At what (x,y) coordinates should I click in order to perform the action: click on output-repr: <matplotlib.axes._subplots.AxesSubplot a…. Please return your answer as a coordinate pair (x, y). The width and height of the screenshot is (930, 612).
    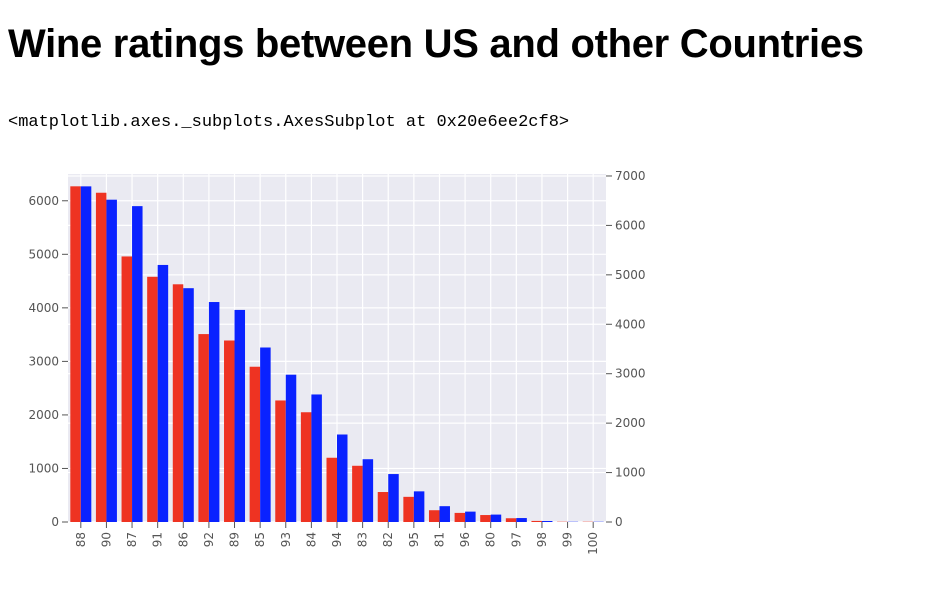
    Looking at the image, I should click on (289, 122).